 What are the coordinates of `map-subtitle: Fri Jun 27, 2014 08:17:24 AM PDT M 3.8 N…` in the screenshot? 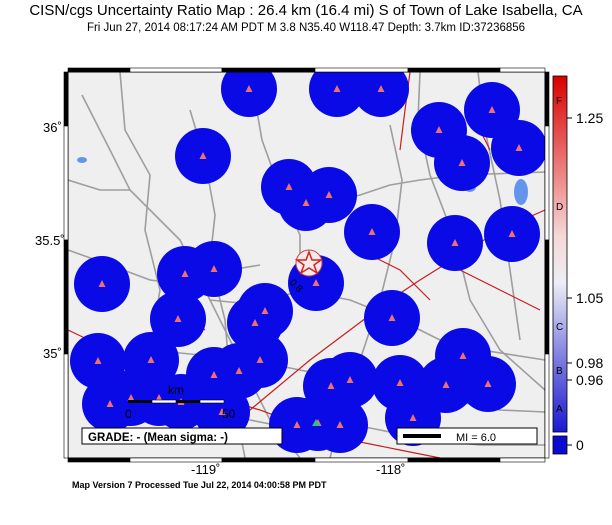 It's located at (306, 28).